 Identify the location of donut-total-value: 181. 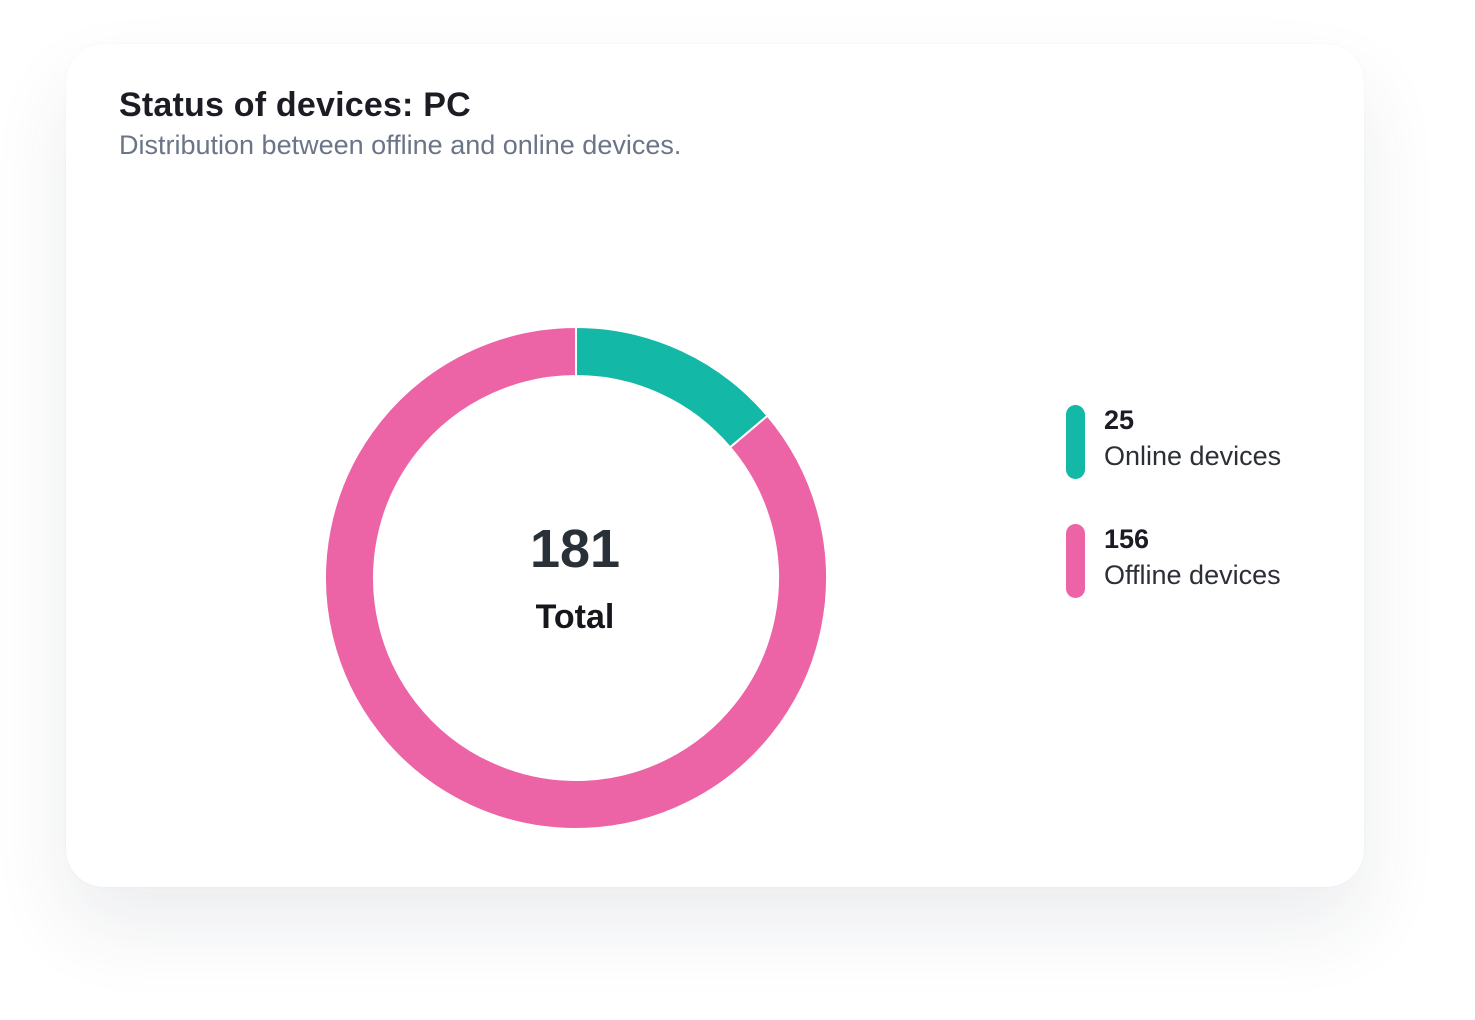
(575, 549).